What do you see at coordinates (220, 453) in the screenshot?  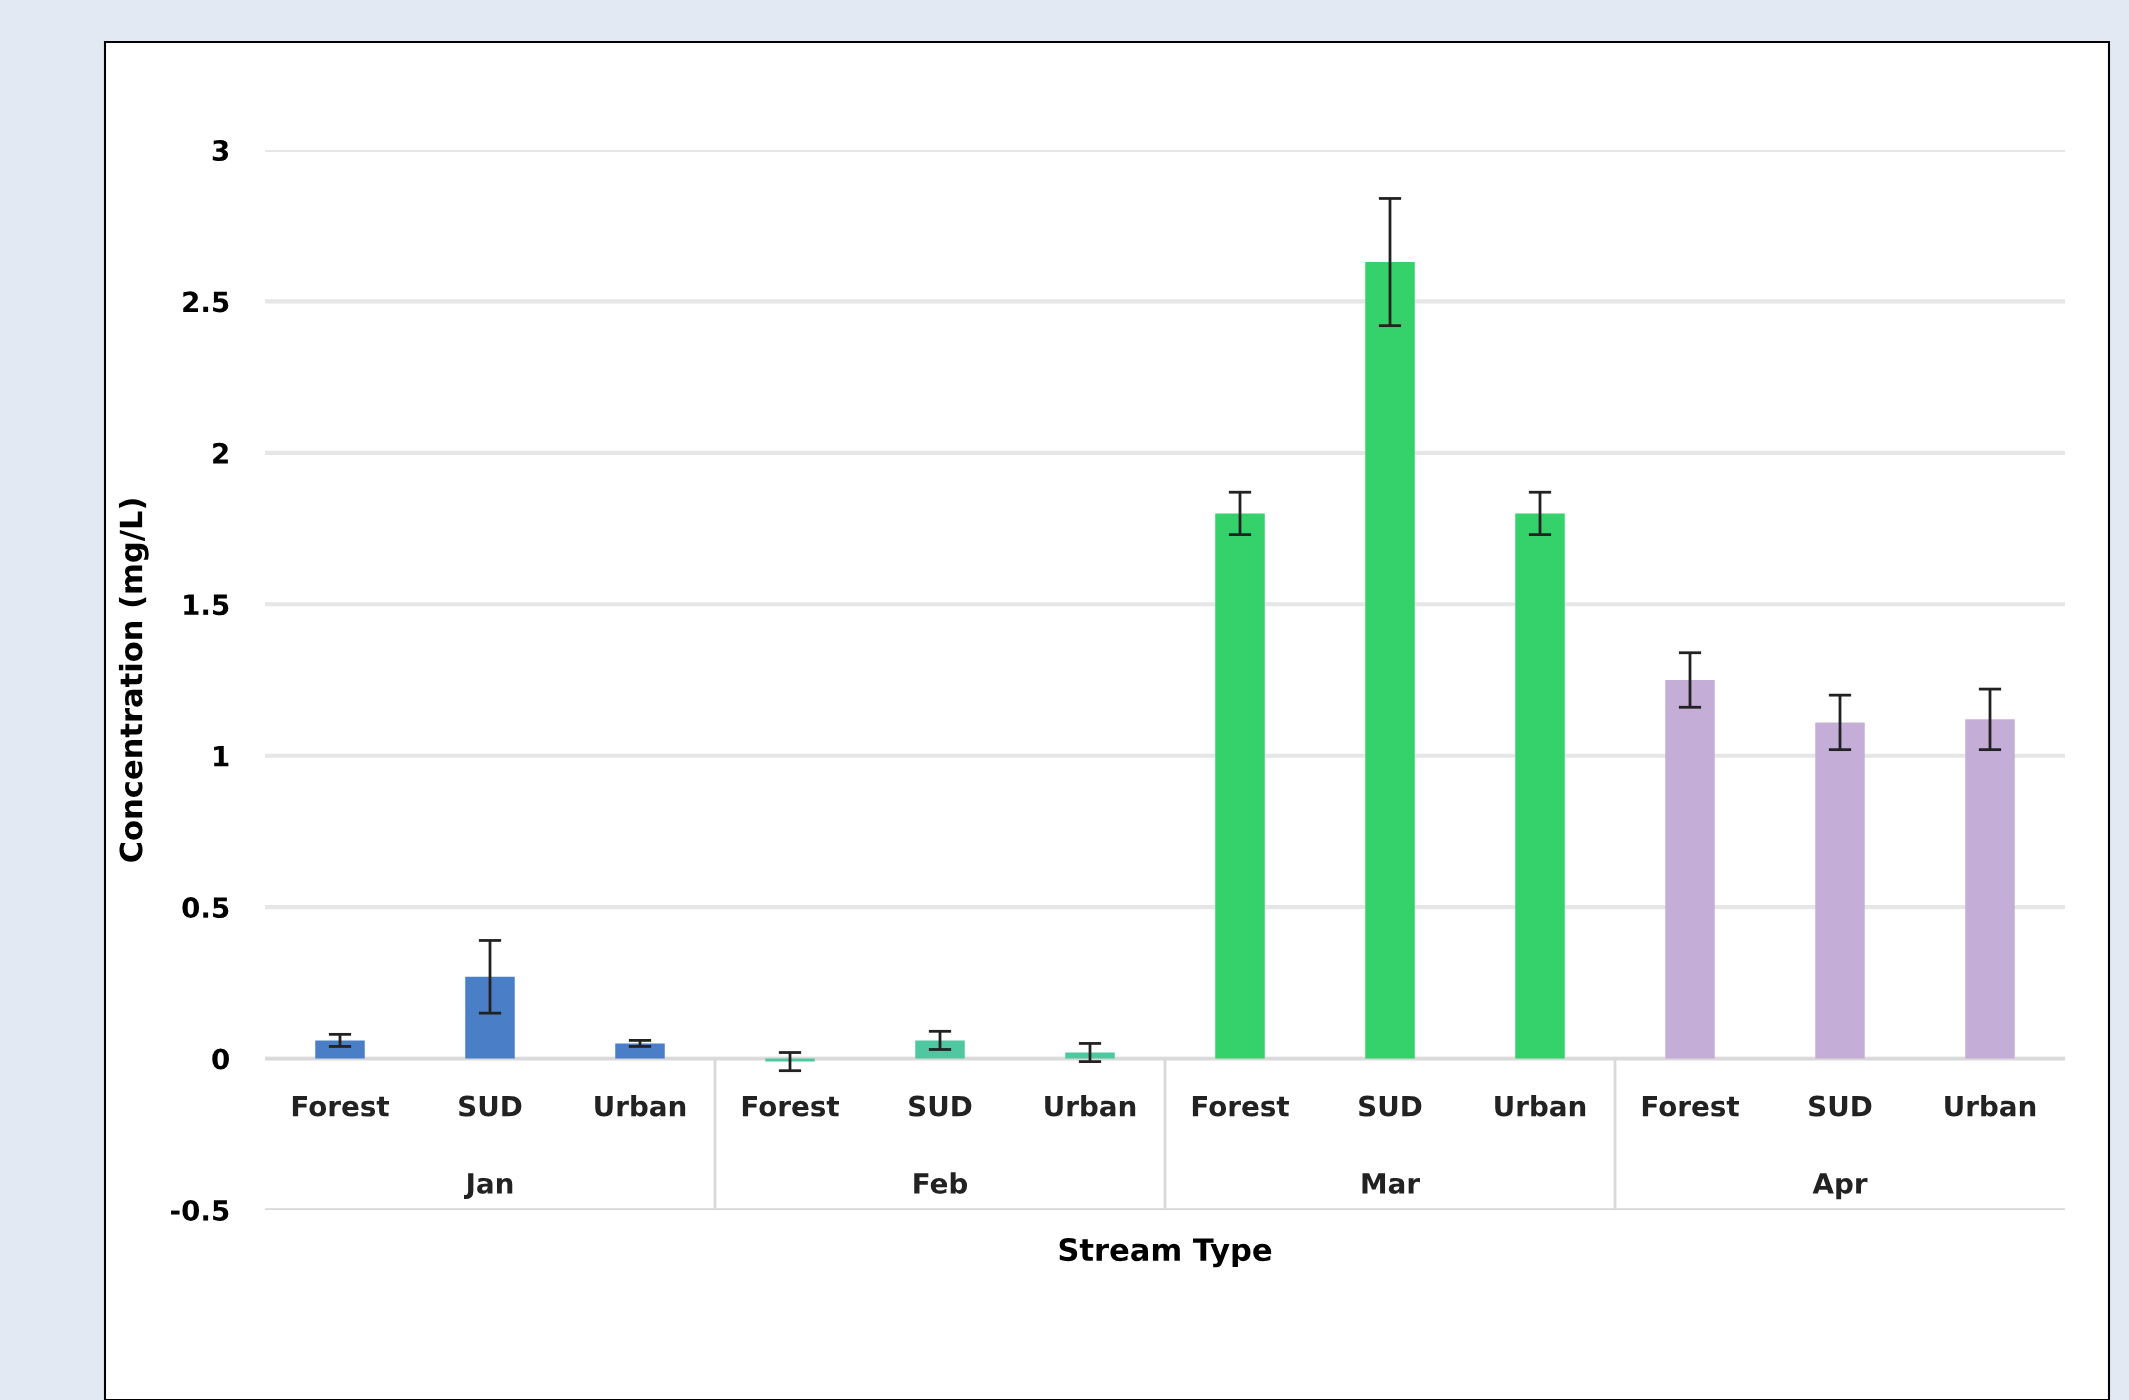 I see `y-tick-label: 2` at bounding box center [220, 453].